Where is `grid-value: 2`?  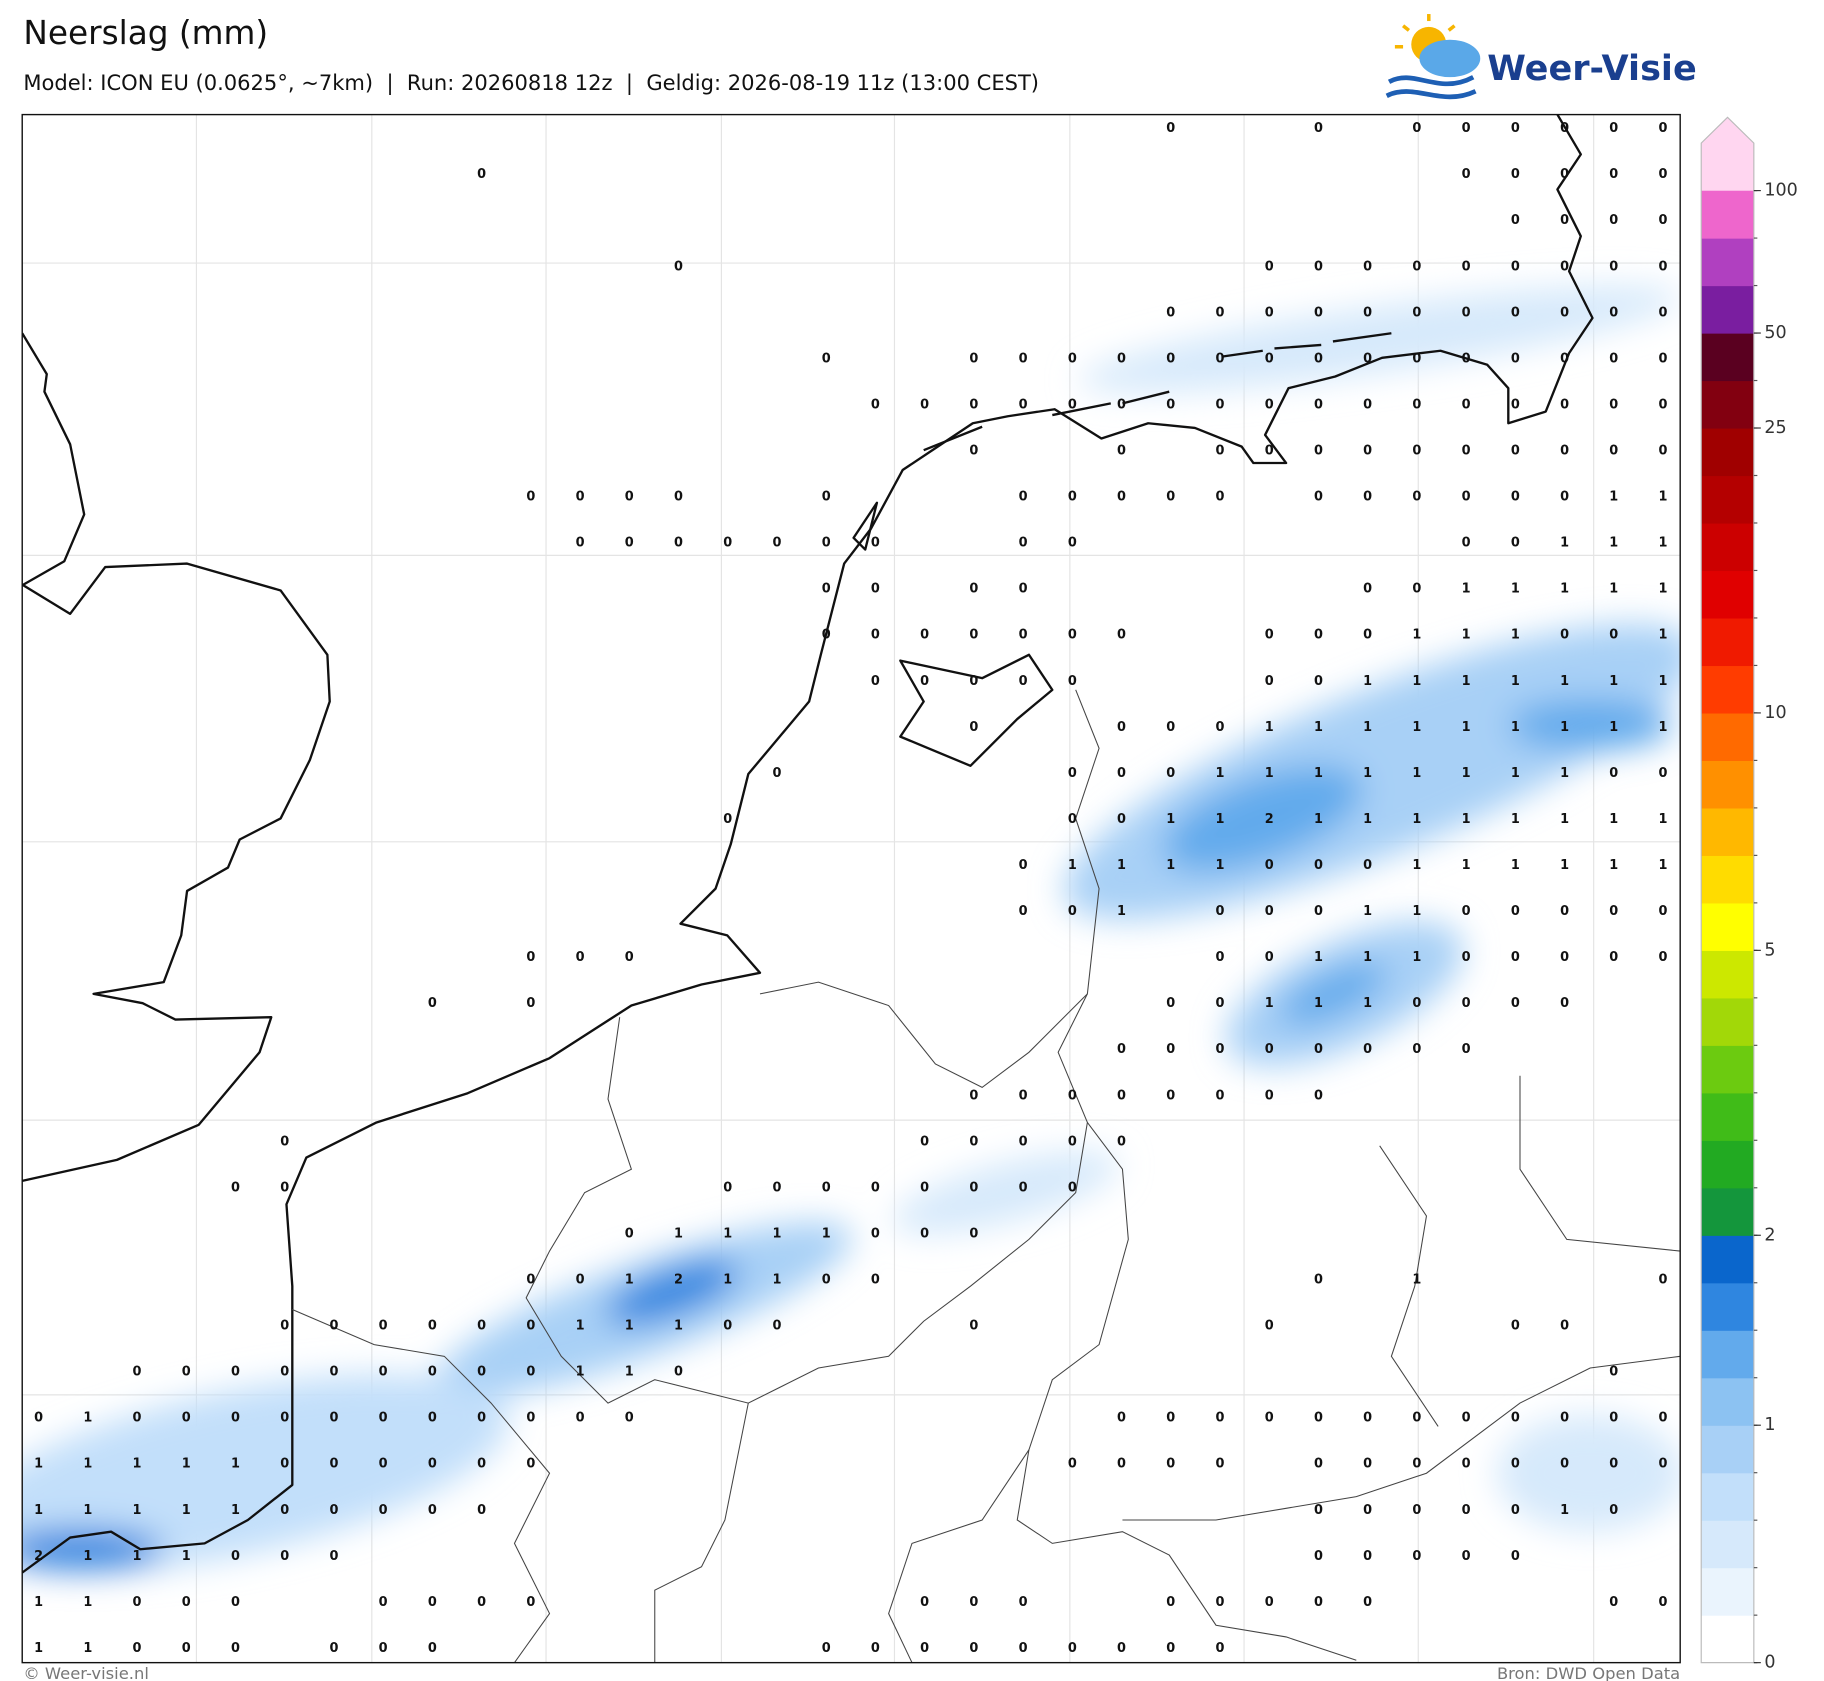
grid-value: 2 is located at coordinates (1269, 819).